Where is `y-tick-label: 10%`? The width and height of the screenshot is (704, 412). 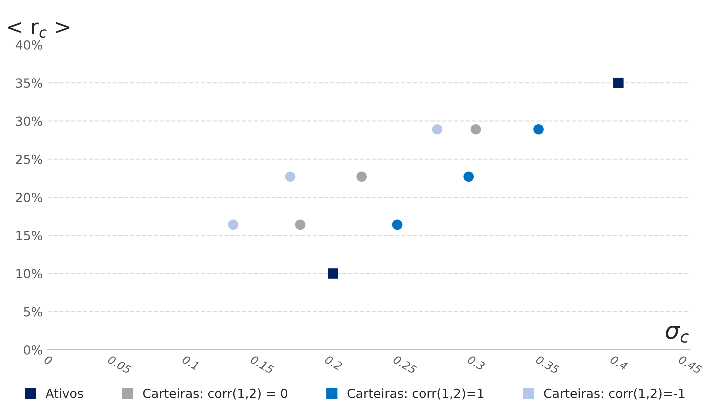
y-tick-label: 10% is located at coordinates (29, 274).